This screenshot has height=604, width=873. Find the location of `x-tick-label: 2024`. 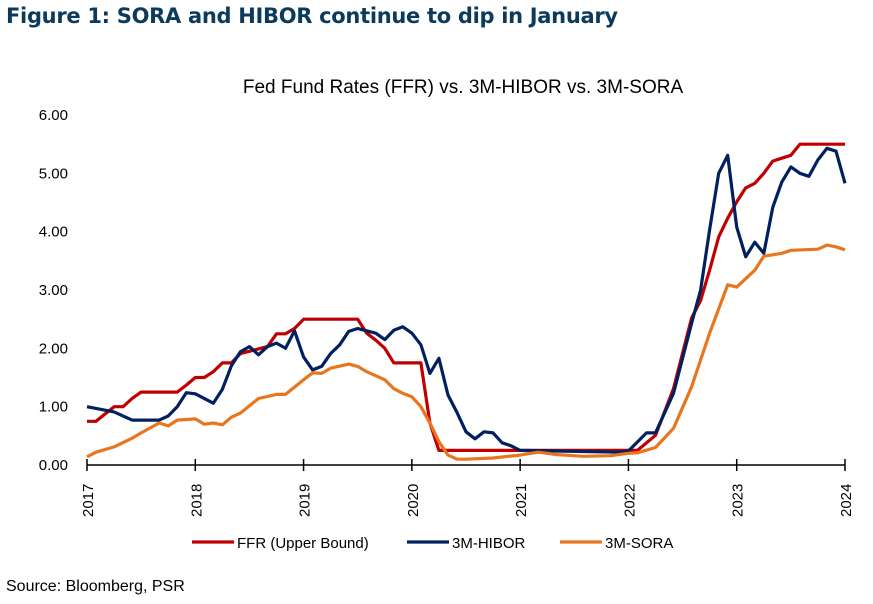

x-tick-label: 2024 is located at coordinates (846, 500).